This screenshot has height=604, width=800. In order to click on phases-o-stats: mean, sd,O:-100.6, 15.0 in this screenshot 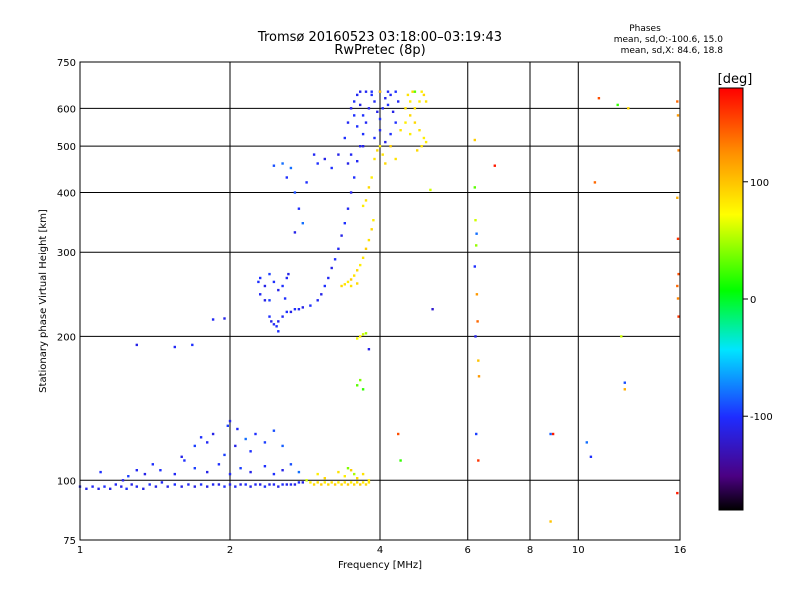, I will do `click(669, 40)`.